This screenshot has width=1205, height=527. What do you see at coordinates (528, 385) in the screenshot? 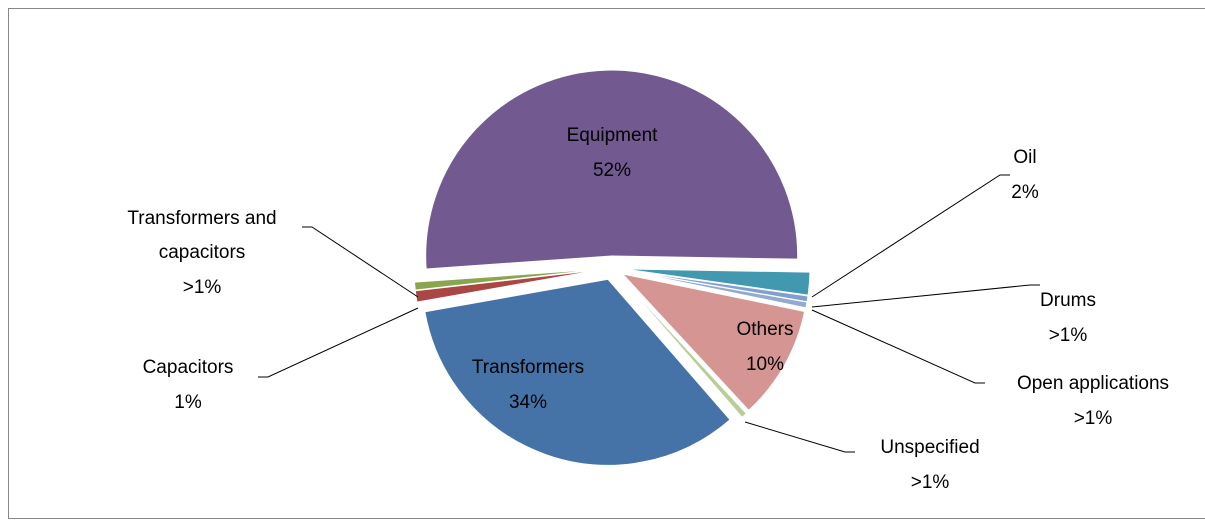
I see `slice-label: Transformers 34%` at bounding box center [528, 385].